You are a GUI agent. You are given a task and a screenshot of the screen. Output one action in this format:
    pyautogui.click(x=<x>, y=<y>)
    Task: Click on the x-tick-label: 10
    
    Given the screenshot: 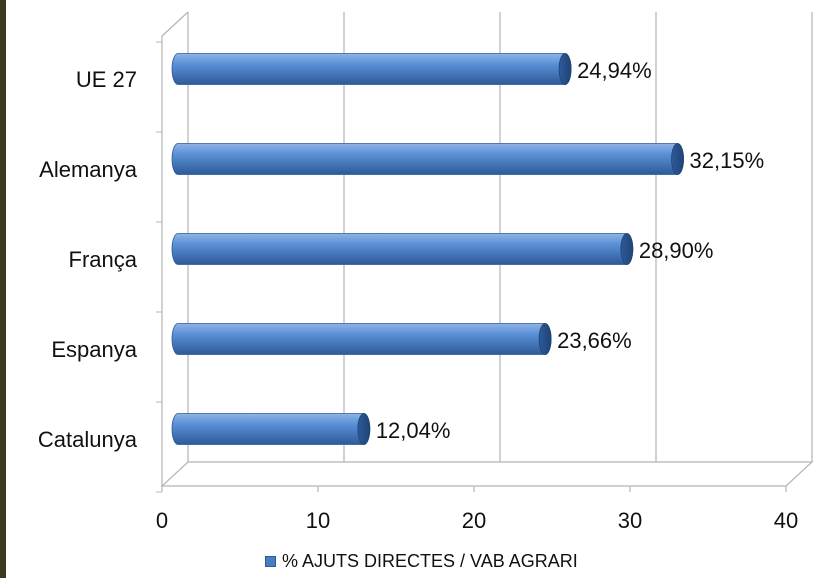 What is the action you would take?
    pyautogui.click(x=318, y=520)
    